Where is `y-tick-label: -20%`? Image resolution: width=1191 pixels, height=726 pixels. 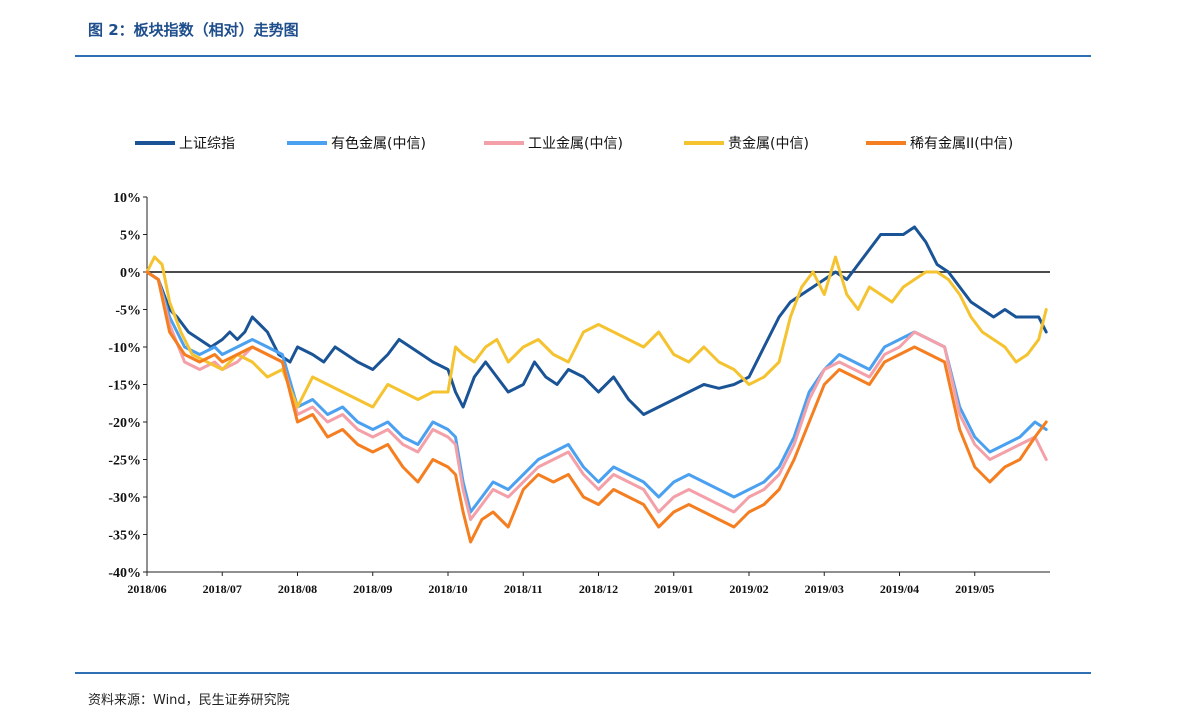 y-tick-label: -20% is located at coordinates (124, 423).